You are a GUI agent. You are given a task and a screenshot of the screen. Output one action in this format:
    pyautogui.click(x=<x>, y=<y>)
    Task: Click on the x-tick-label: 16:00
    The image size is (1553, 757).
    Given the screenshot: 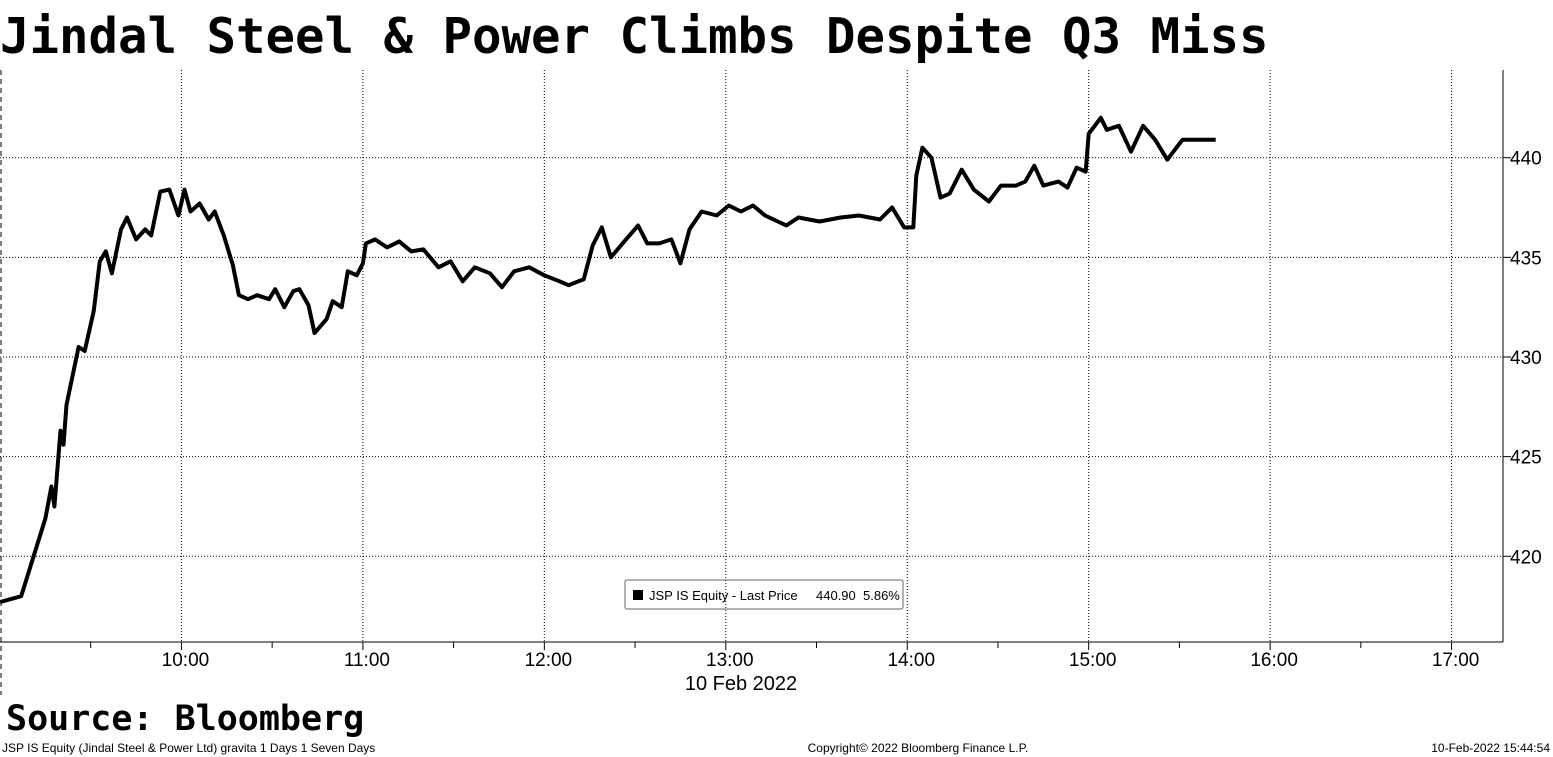 What is the action you would take?
    pyautogui.click(x=1274, y=660)
    